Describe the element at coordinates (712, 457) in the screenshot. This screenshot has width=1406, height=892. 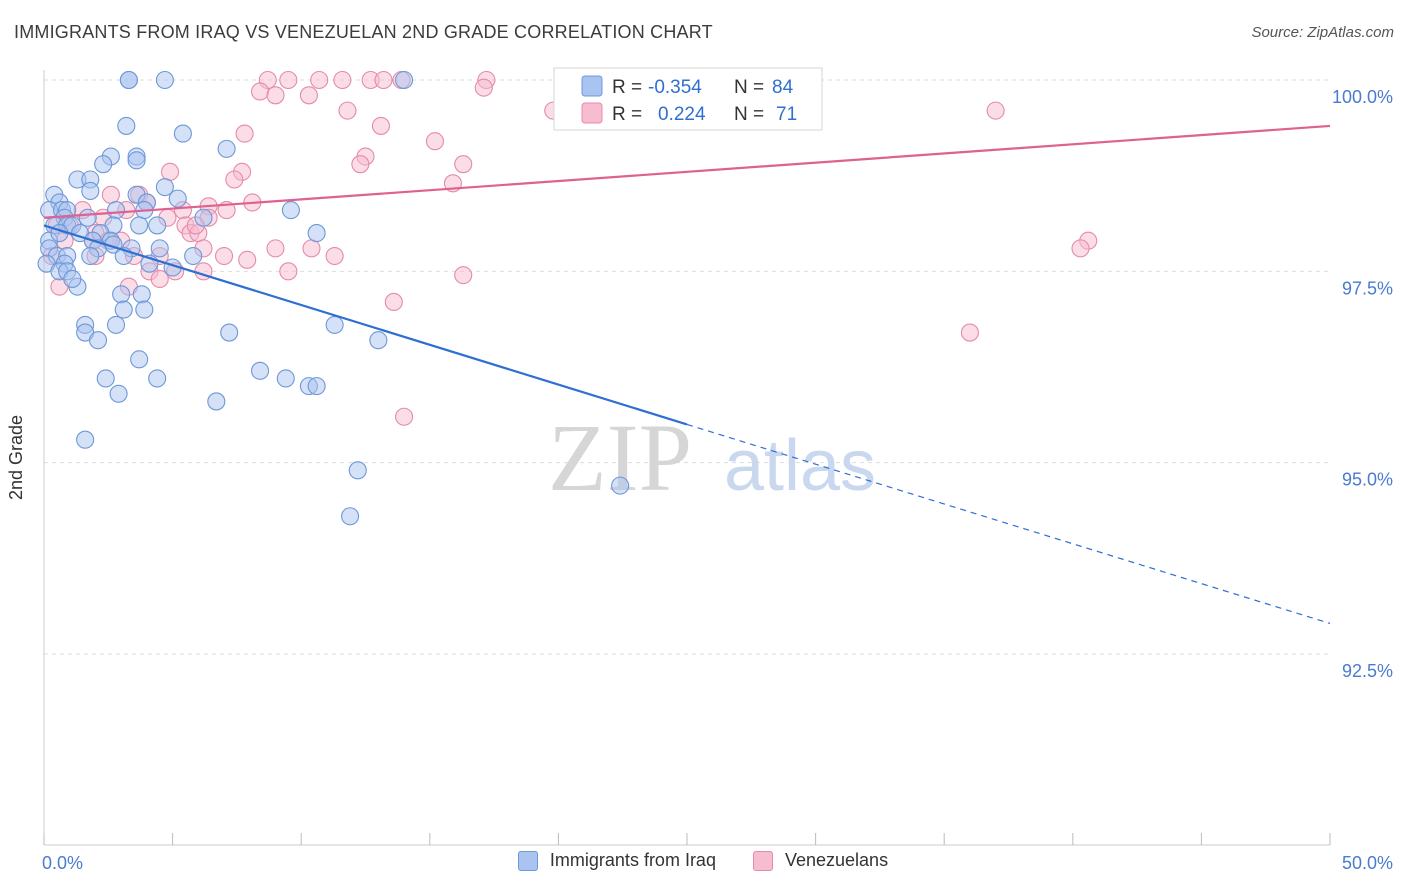
I see `watermark: ZIP atlas` at that location.